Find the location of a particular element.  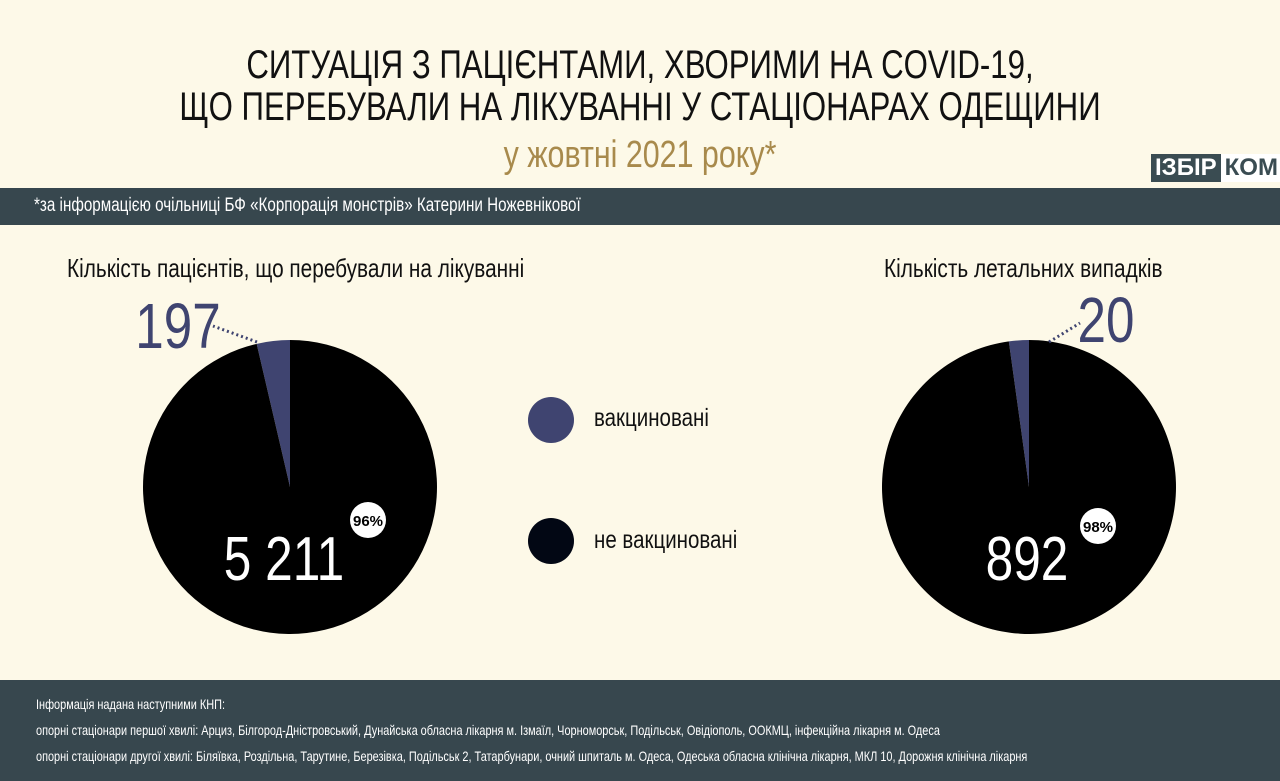

pie-patients-label-vaccinated: 197 is located at coordinates (177, 327).